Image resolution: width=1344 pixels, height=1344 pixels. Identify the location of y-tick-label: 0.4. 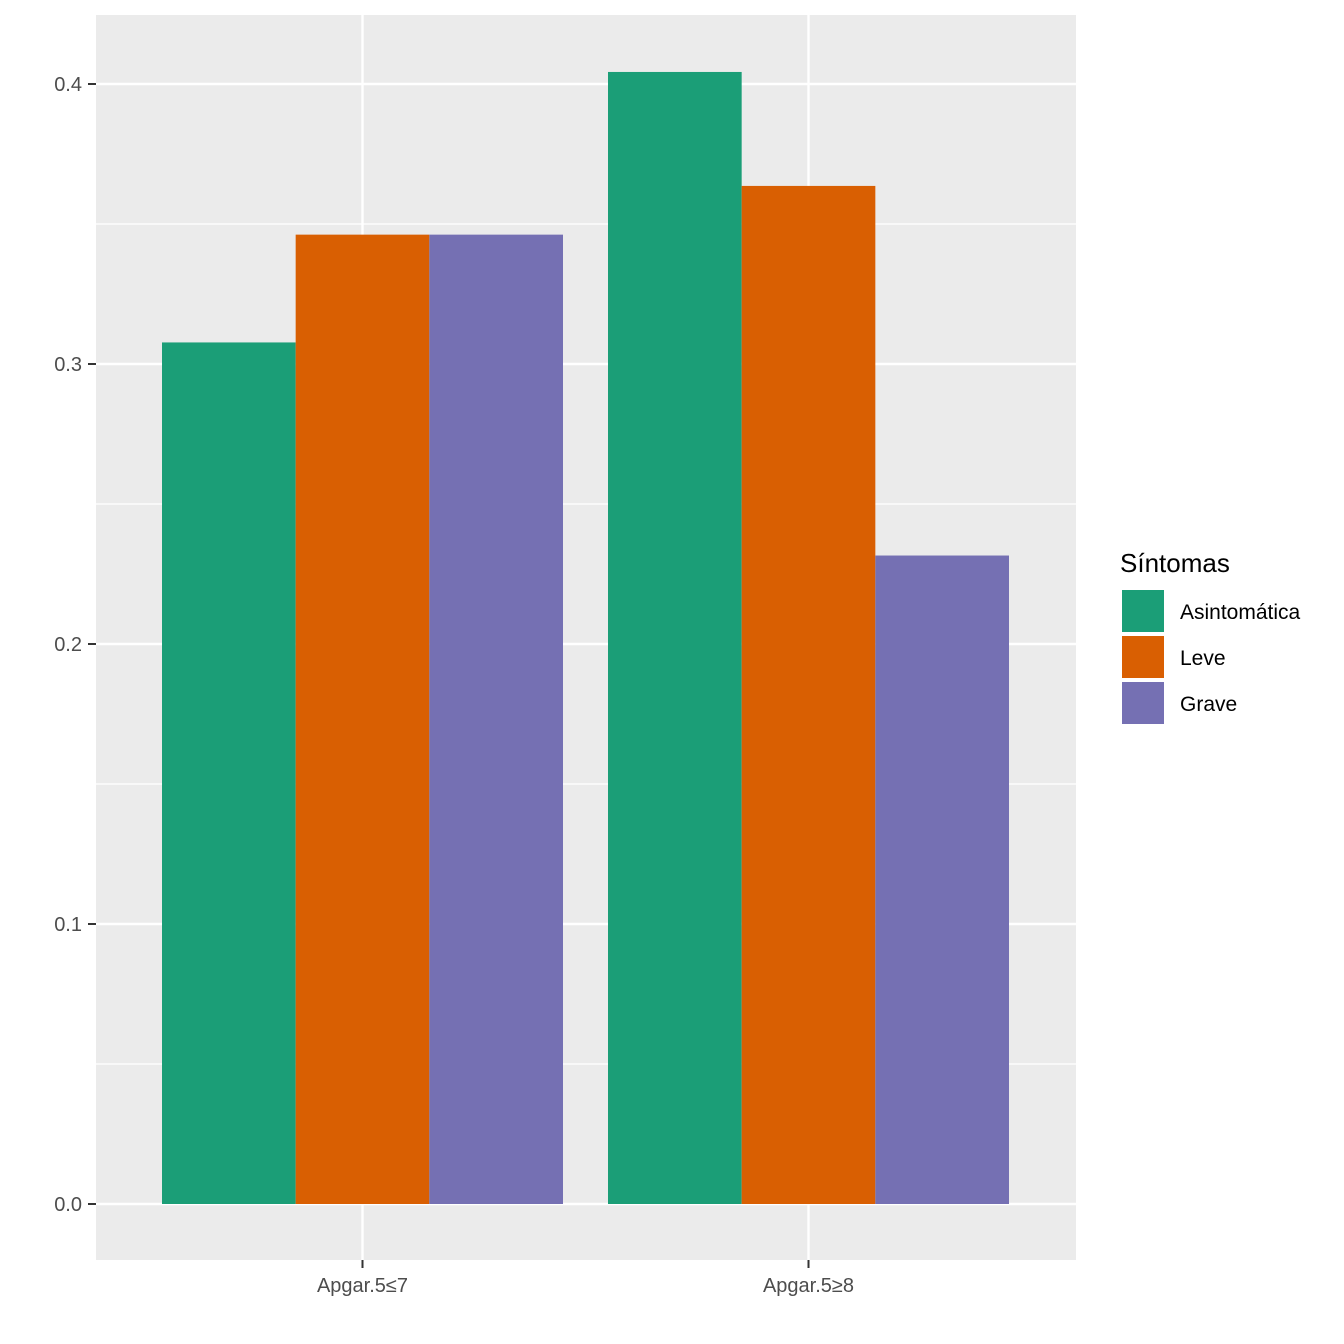
(68, 85).